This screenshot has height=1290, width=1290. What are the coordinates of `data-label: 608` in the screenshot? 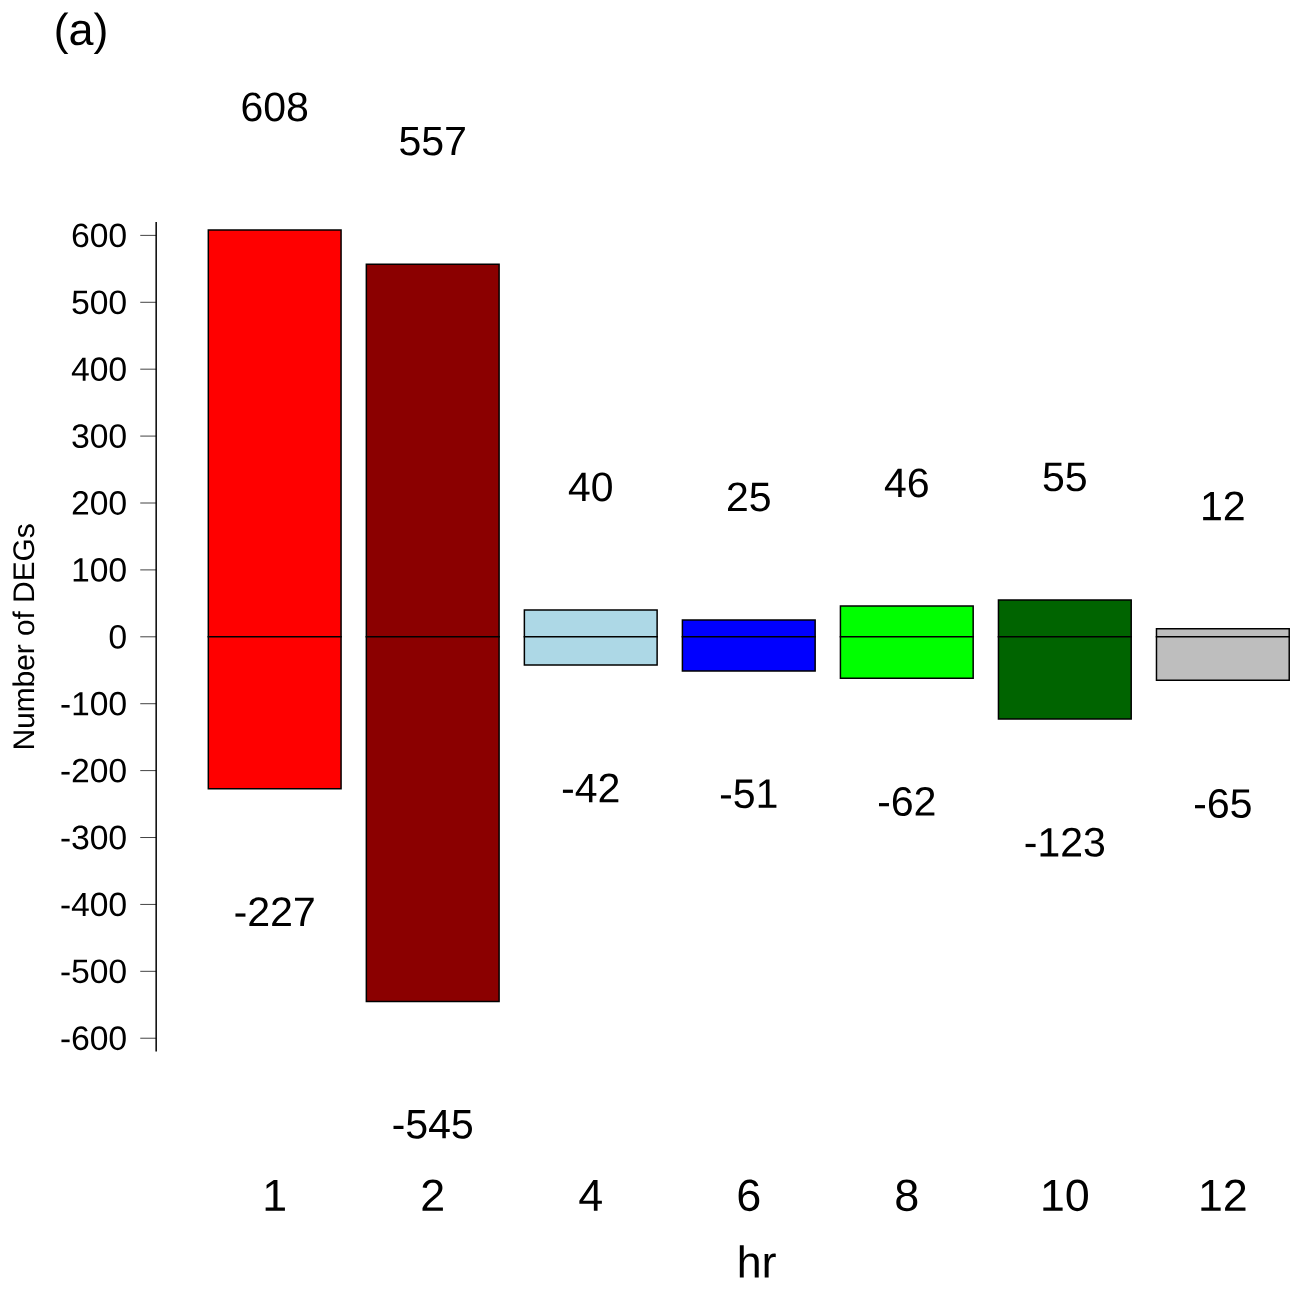 It's located at (275, 107).